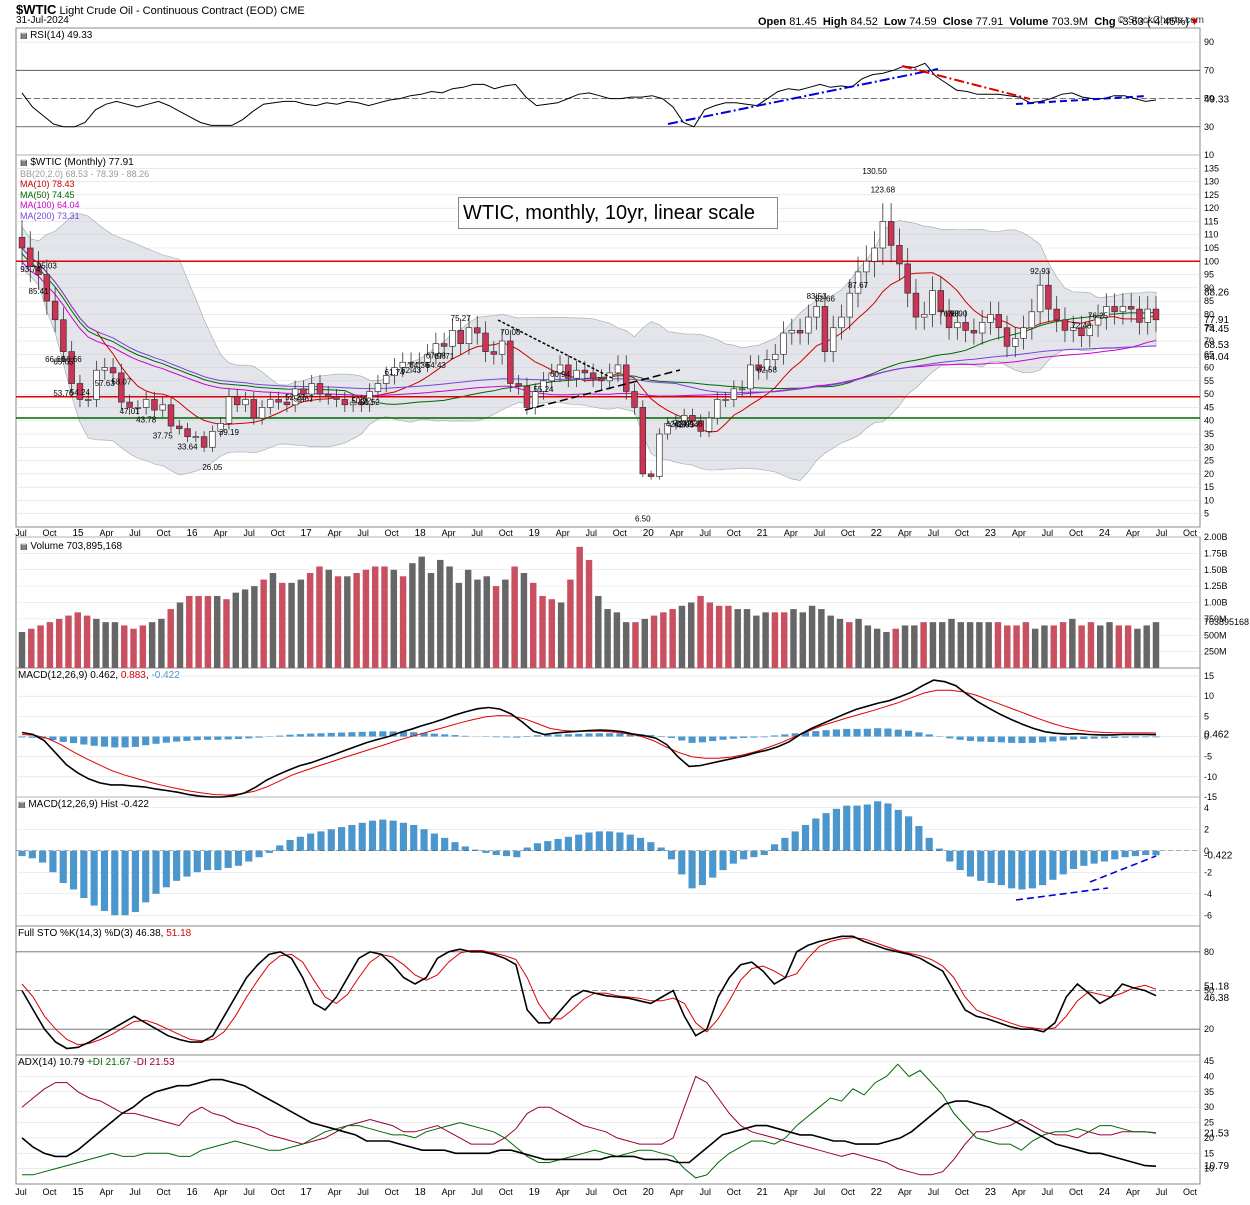 The width and height of the screenshot is (1250, 1205). Describe the element at coordinates (104, 933) in the screenshot. I see `stoch-legend: Full STO %K(14,3) %D(3) 46.38, 51.18` at that location.